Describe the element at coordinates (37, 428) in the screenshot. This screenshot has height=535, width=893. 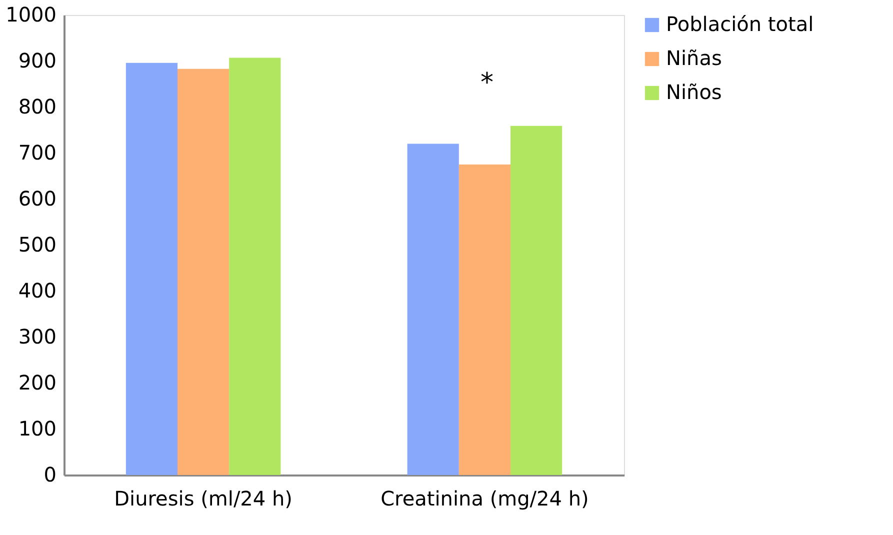
I see `y-tick-label: 100` at that location.